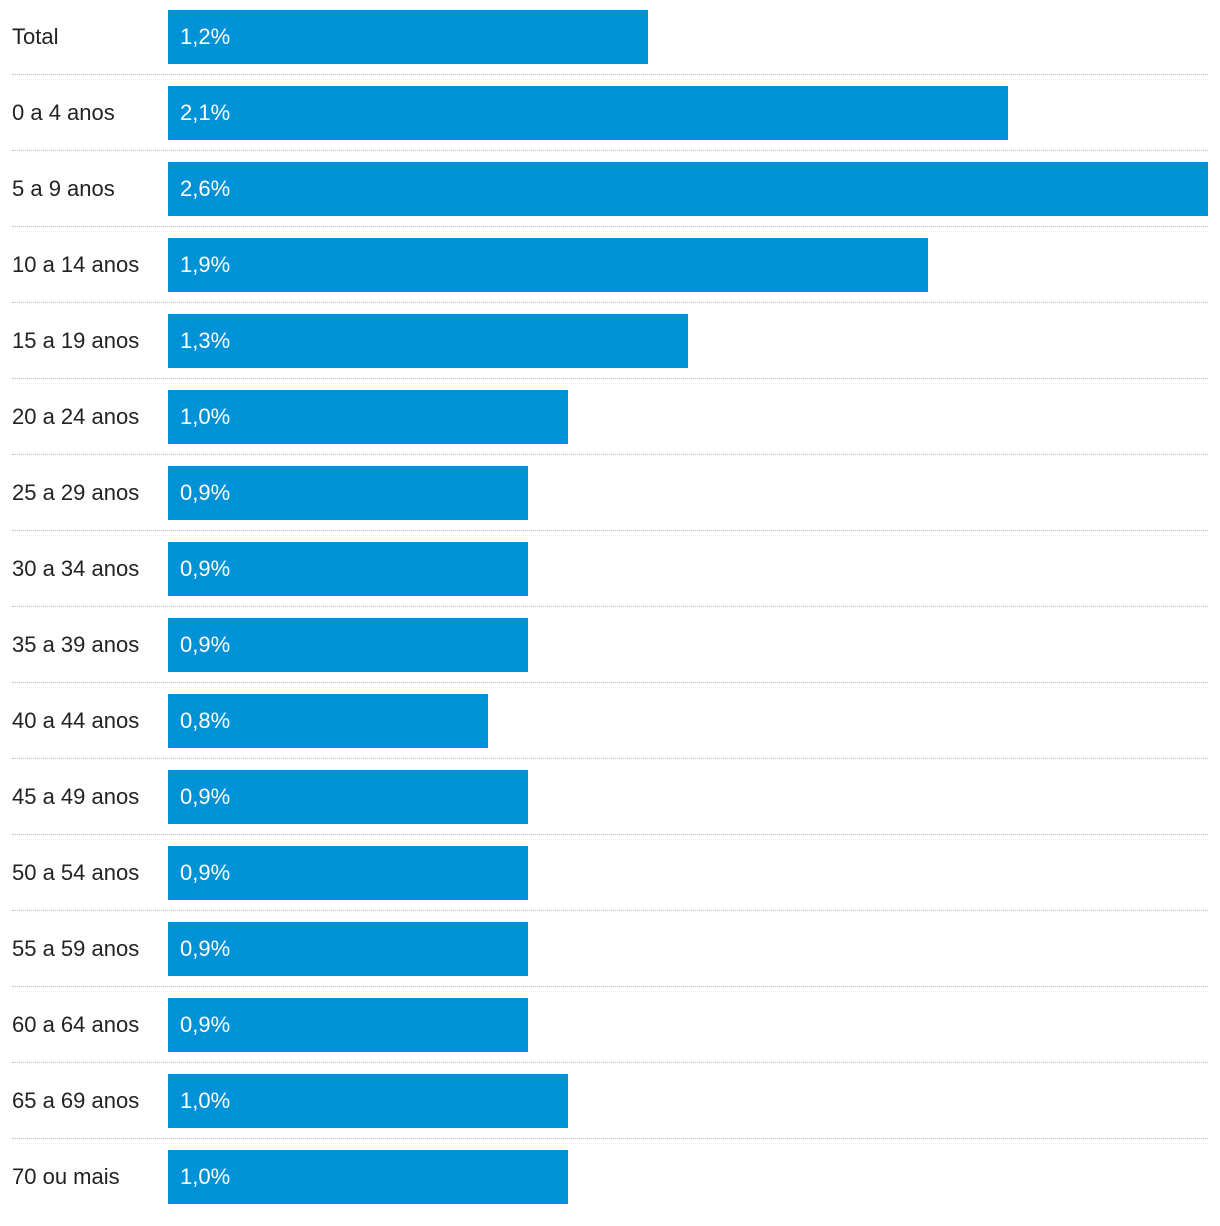 This screenshot has width=1220, height=1226. What do you see at coordinates (610, 580) in the screenshot?
I see `bar-row: 30 a 34 anos 0,9%` at bounding box center [610, 580].